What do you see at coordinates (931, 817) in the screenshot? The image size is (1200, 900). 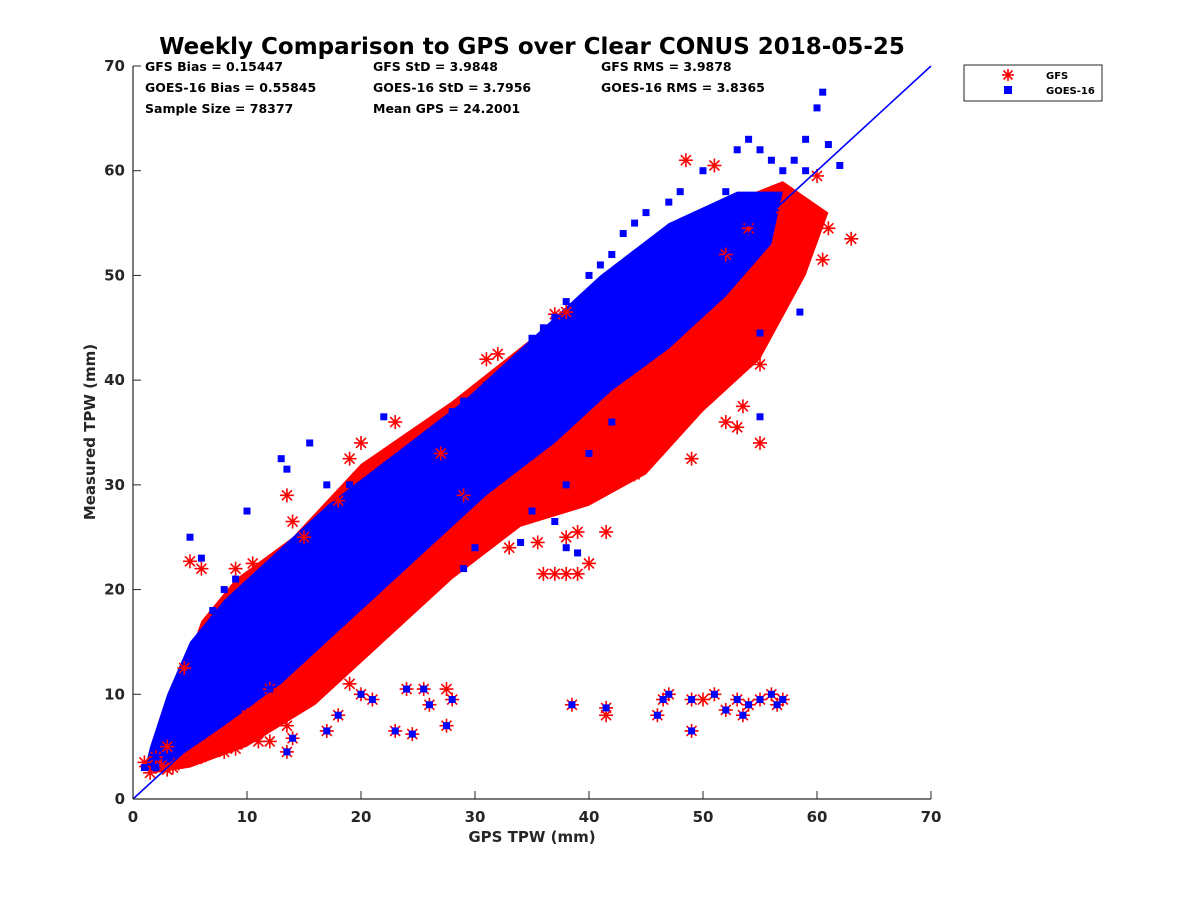 I see `x-tick-label: 70` at bounding box center [931, 817].